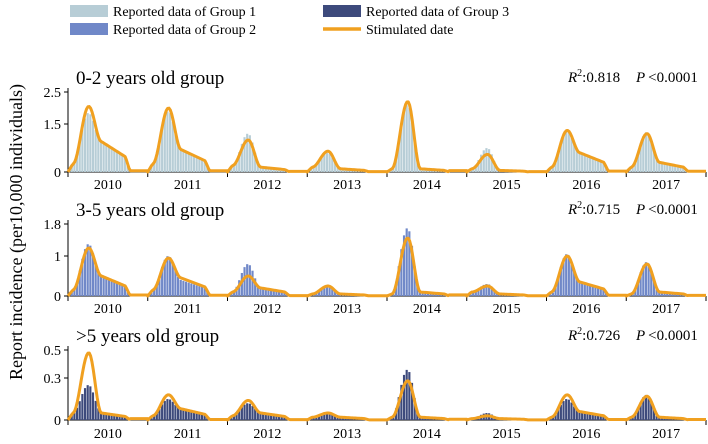 The height and width of the screenshot is (444, 708). I want to click on legend-label-group3: Reported data of Group 3, so click(437, 12).